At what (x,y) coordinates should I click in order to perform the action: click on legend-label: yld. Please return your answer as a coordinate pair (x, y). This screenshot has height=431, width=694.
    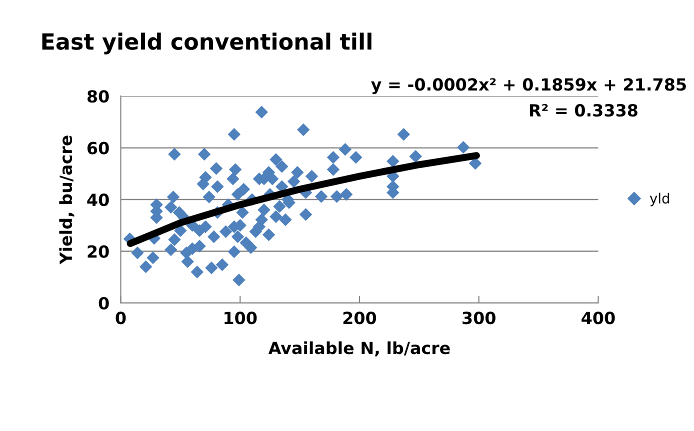
    Looking at the image, I should click on (660, 199).